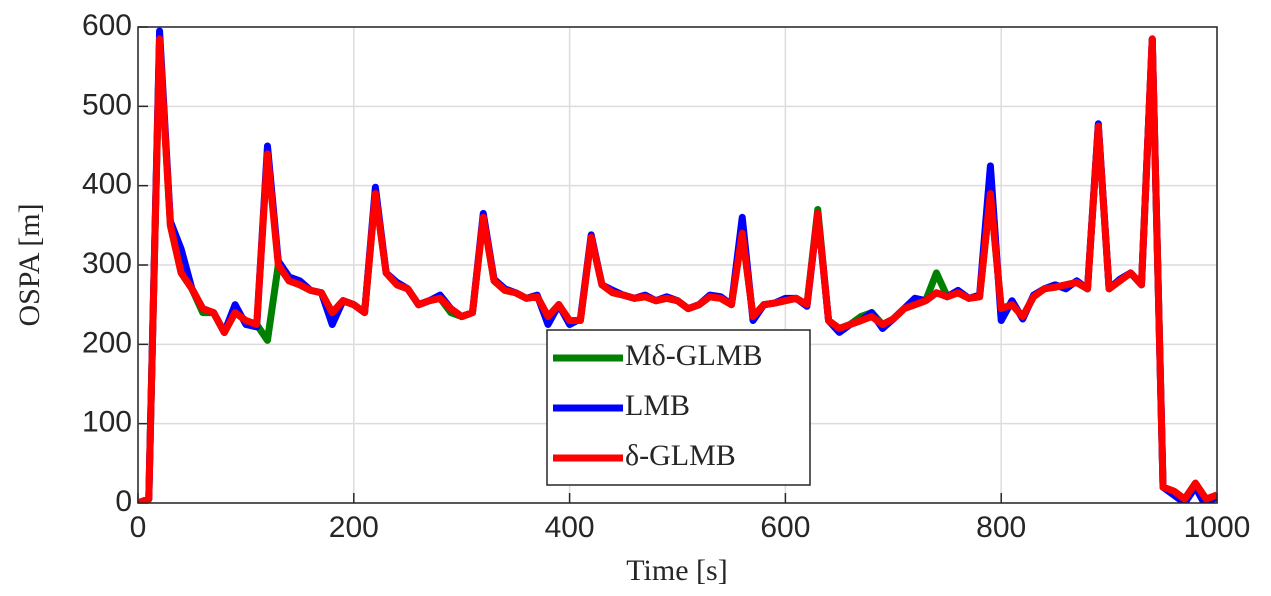 The height and width of the screenshot is (596, 1271). What do you see at coordinates (676, 570) in the screenshot?
I see `x-axis-label: Time [s]` at bounding box center [676, 570].